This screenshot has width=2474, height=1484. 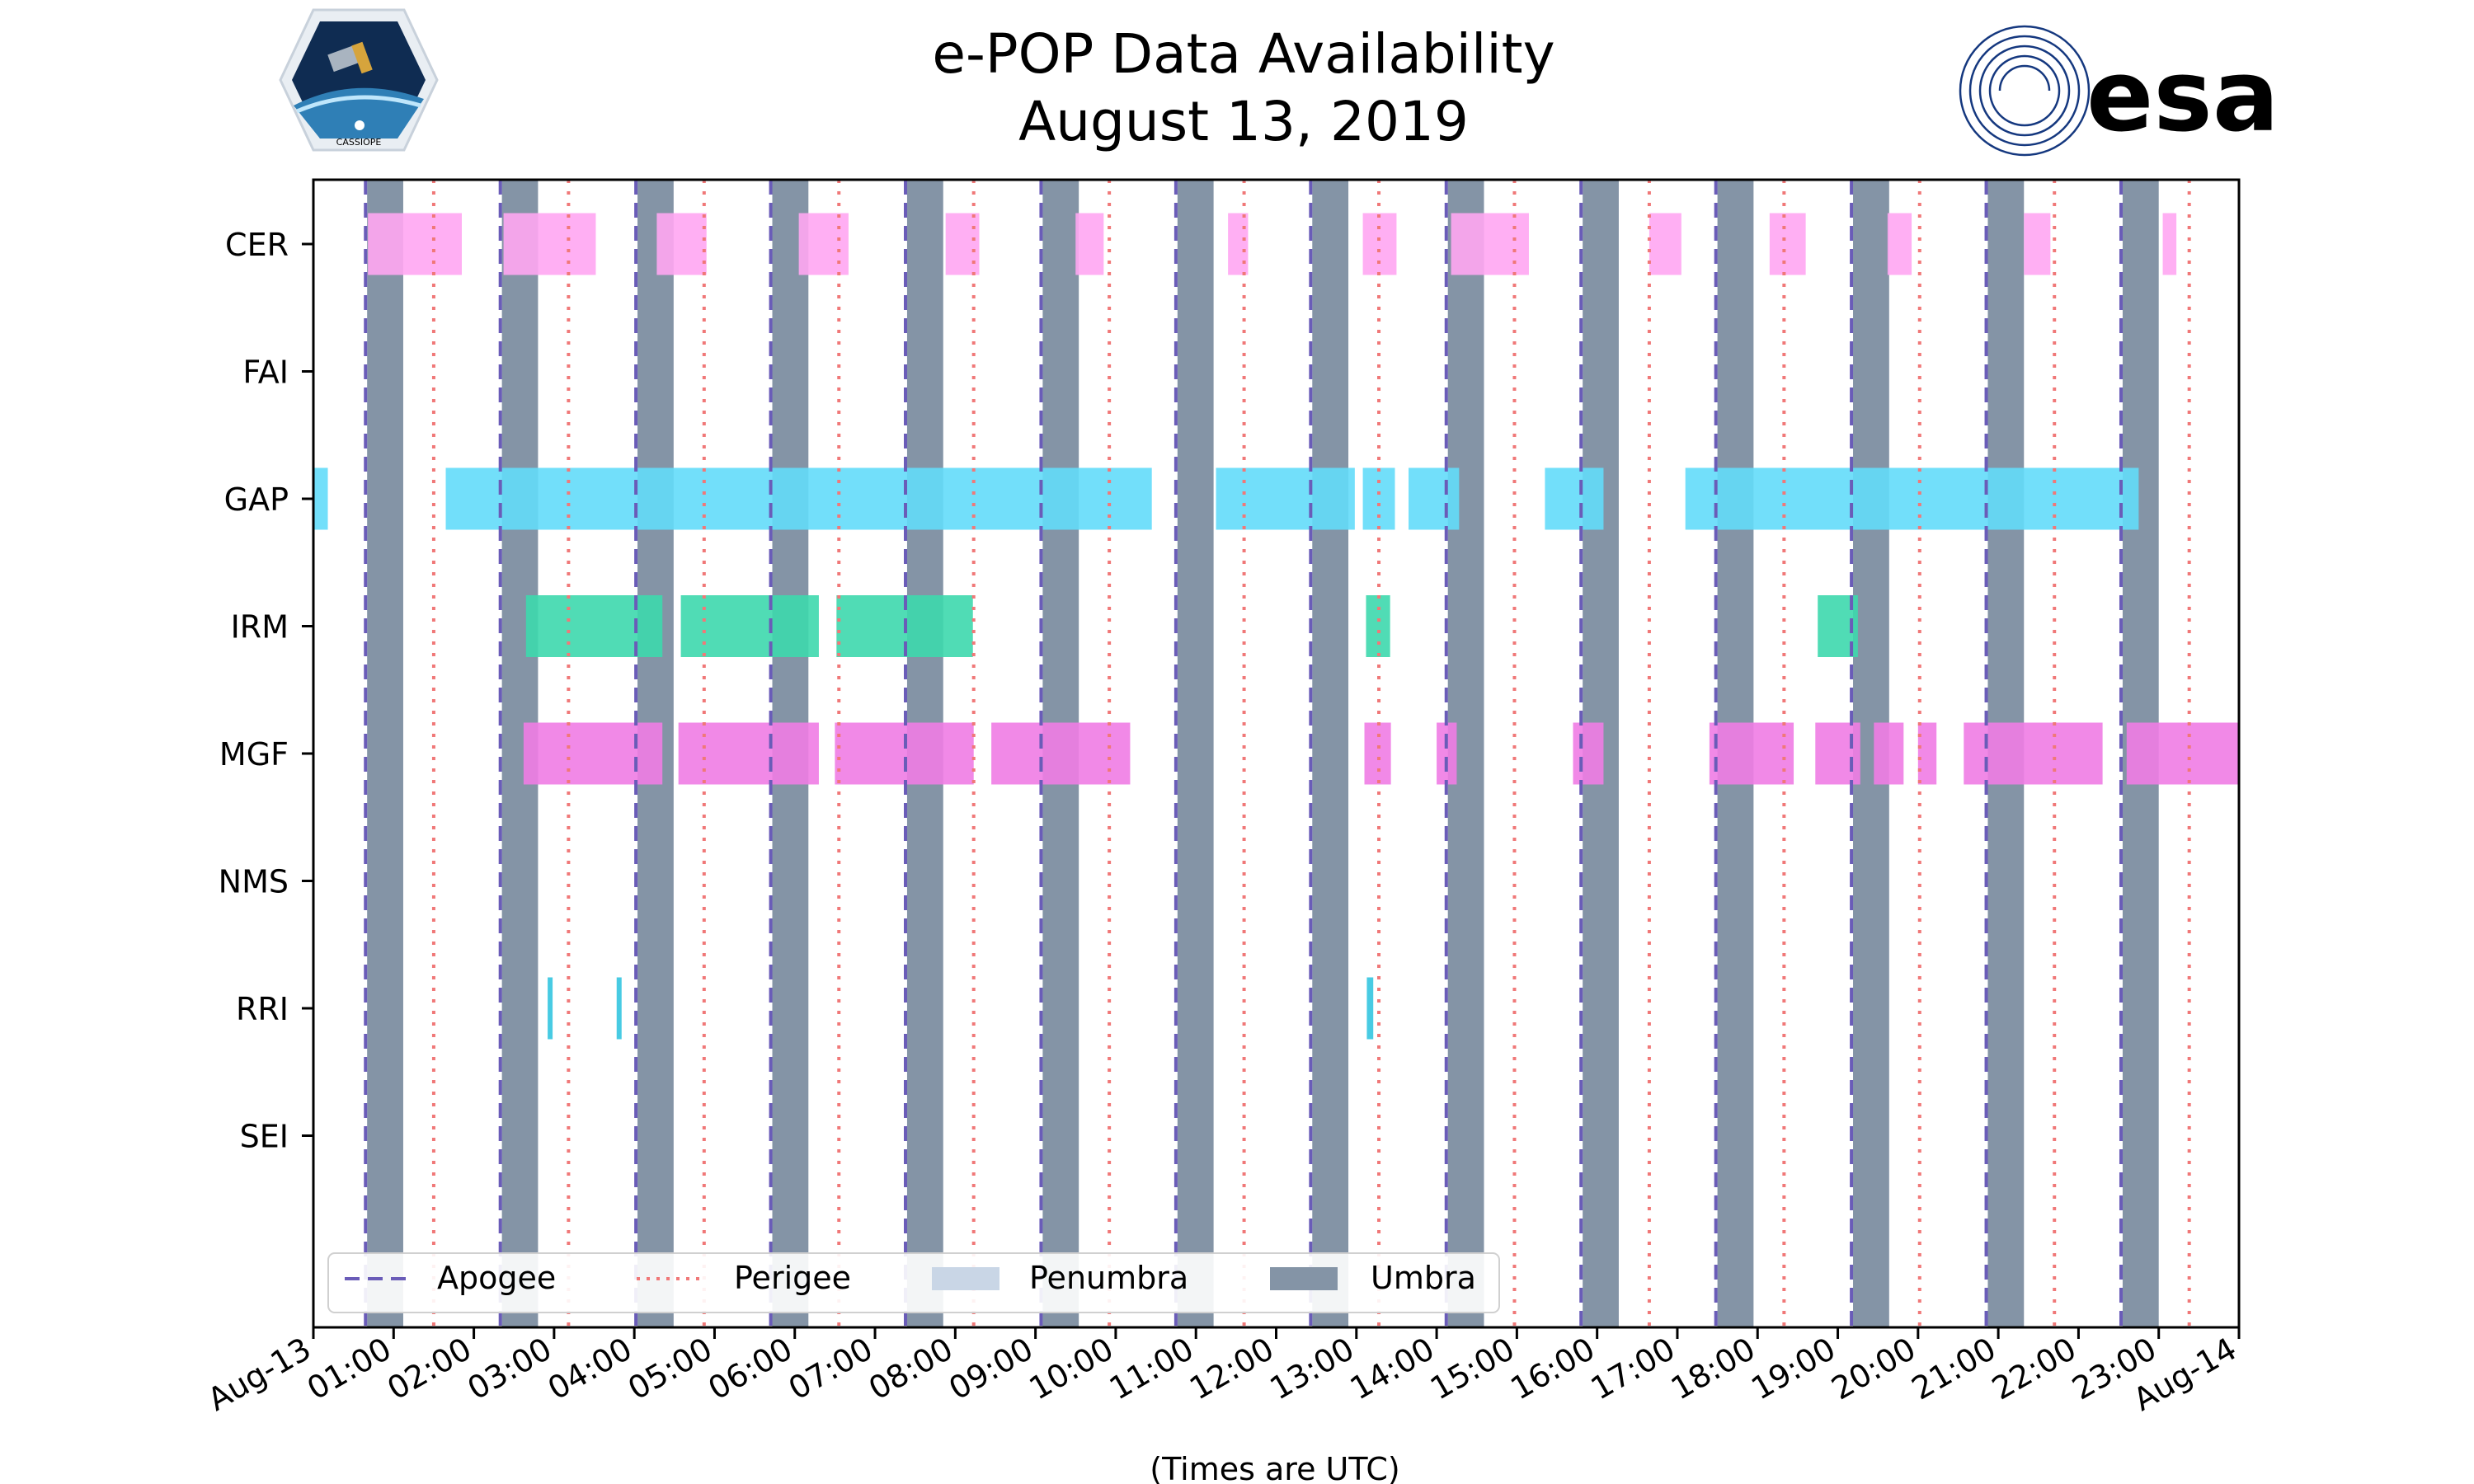 I want to click on y-tick-label-sei: SEI, so click(x=264, y=1137).